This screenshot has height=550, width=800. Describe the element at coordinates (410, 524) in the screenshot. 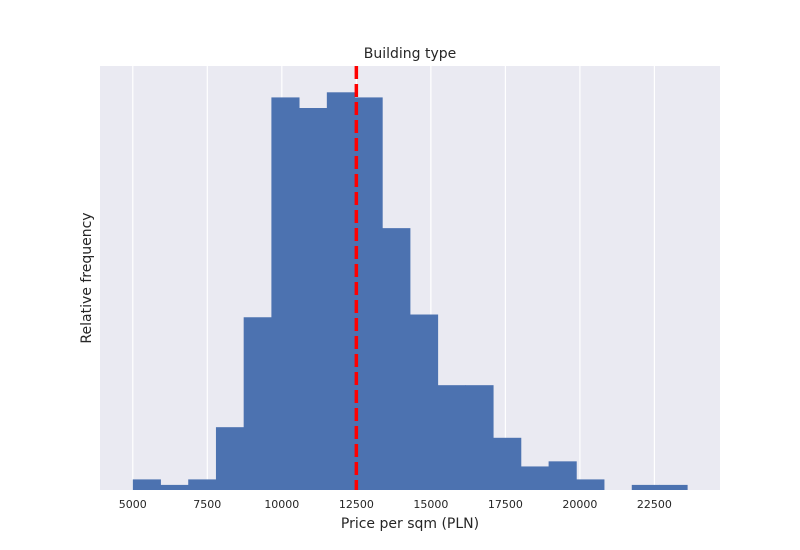

I see `x-axis-label: Price per sqm (PLN)` at that location.